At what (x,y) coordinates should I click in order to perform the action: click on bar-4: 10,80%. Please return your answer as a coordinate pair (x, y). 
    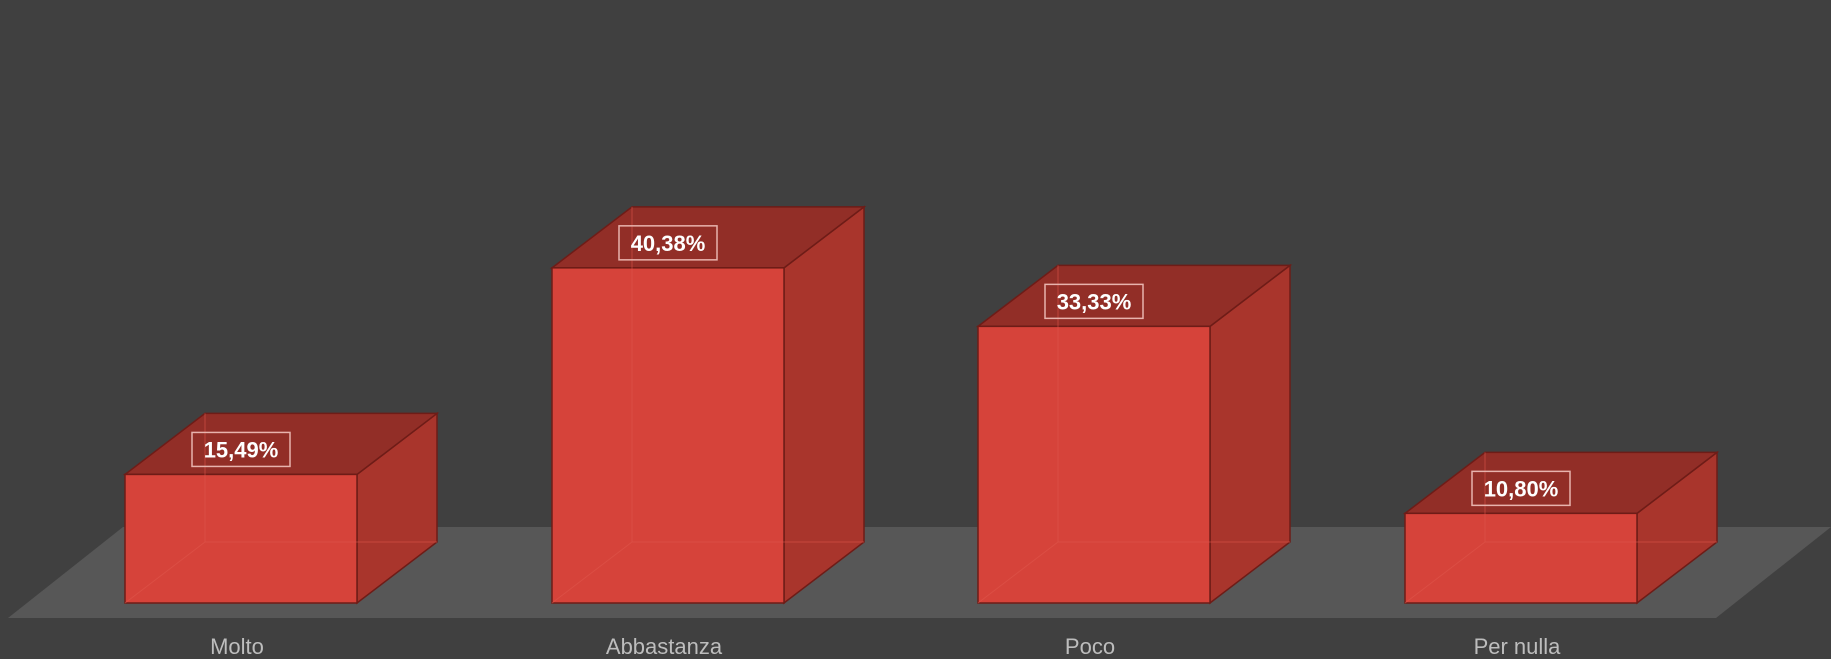
    Looking at the image, I should click on (1561, 527).